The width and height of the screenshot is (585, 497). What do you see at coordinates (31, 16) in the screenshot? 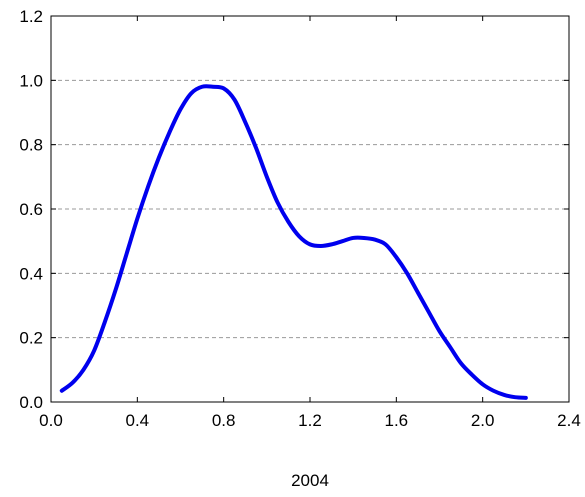
I see `y-tick-label: 1.2` at bounding box center [31, 16].